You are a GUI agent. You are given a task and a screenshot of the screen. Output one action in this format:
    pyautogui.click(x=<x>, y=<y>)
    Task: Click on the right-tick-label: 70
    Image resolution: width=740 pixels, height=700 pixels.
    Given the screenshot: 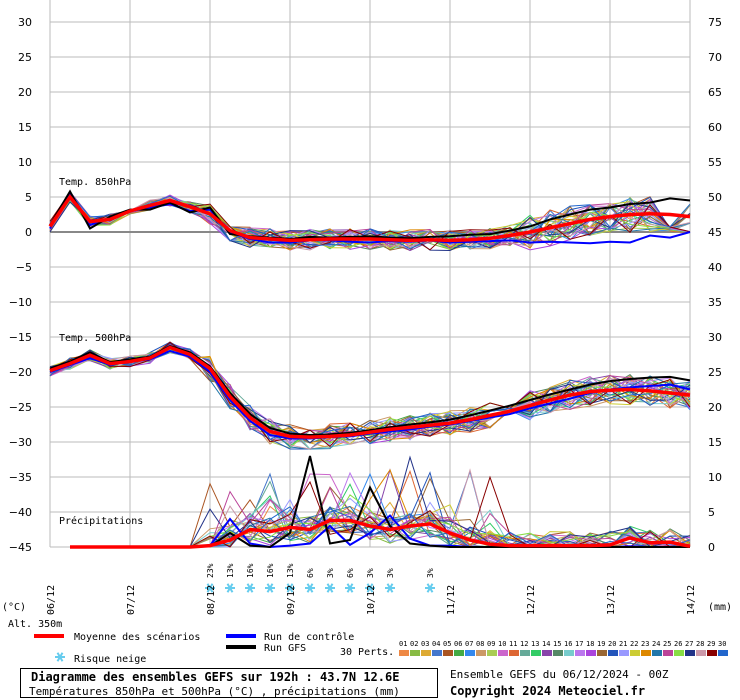 What is the action you would take?
    pyautogui.click(x=715, y=57)
    